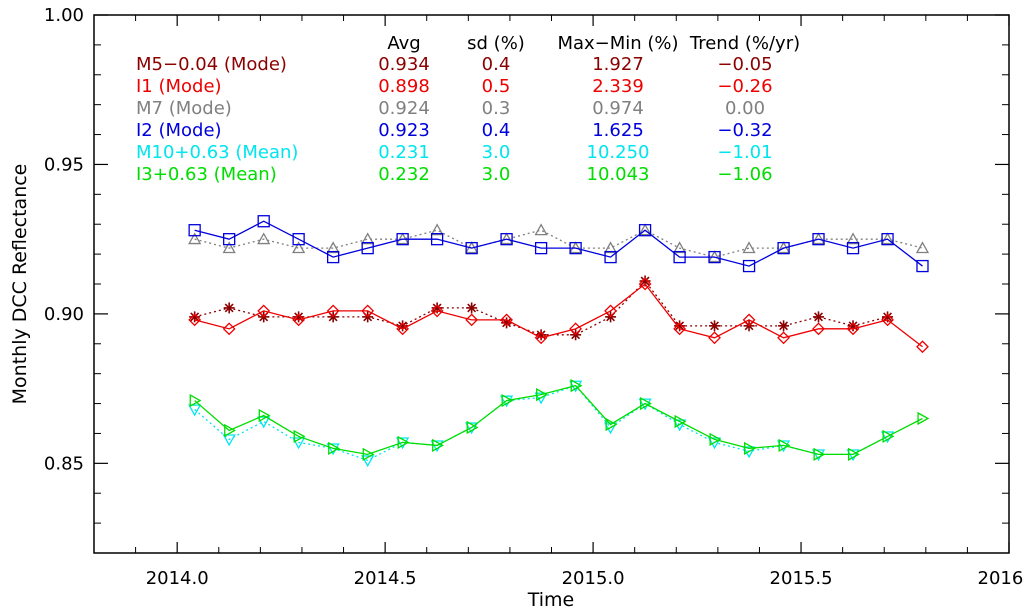 This screenshot has width=1024, height=615. I want to click on table-header: sd (%), so click(496, 43).